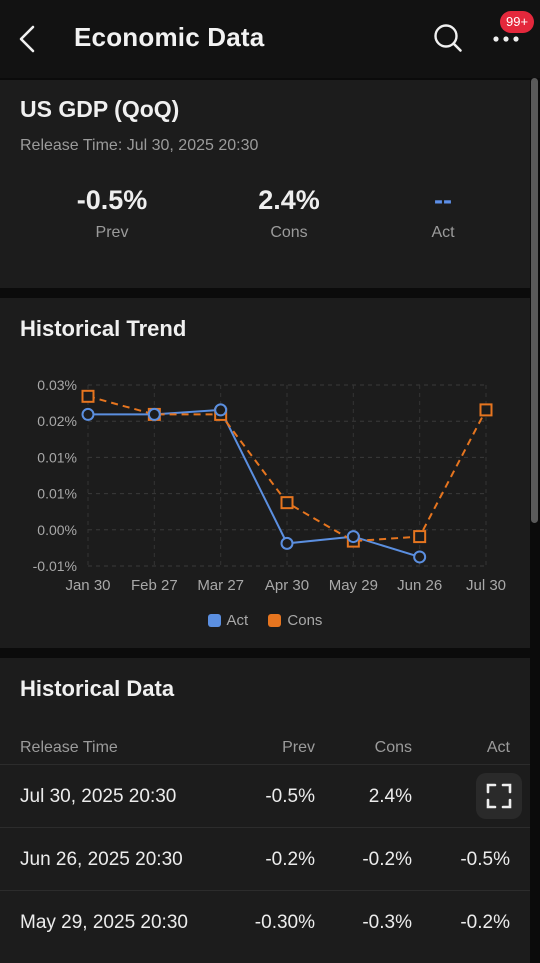  I want to click on trend-title: Historical Trend, so click(103, 328).